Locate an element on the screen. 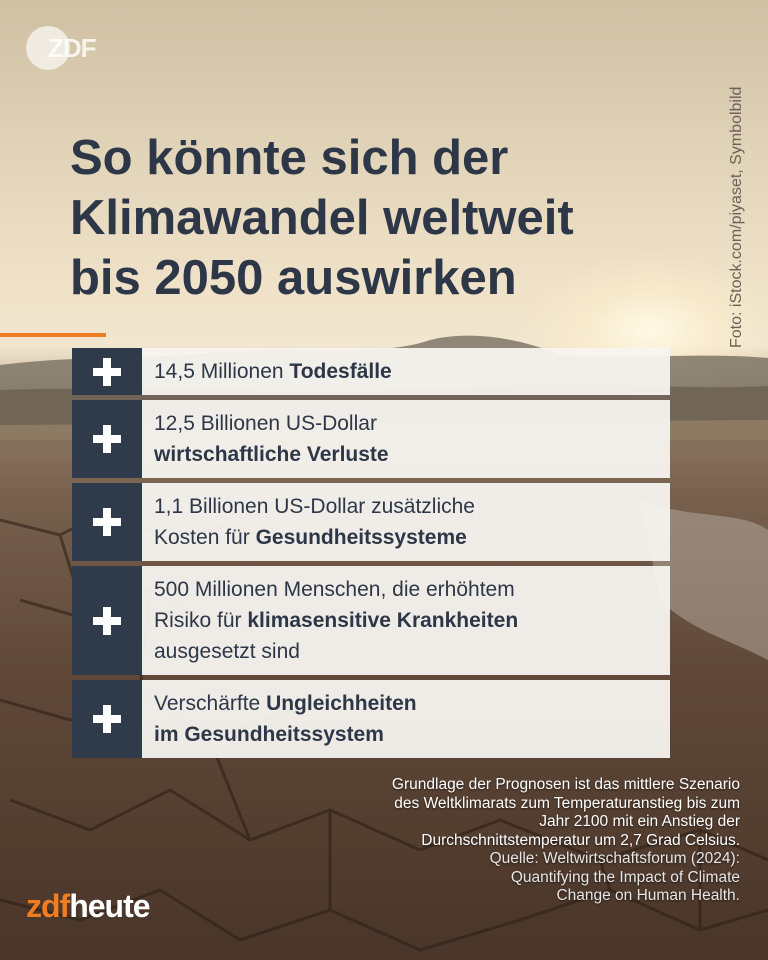 Image resolution: width=768 pixels, height=960 pixels. zdfheute-logo: zdfheute is located at coordinates (88, 906).